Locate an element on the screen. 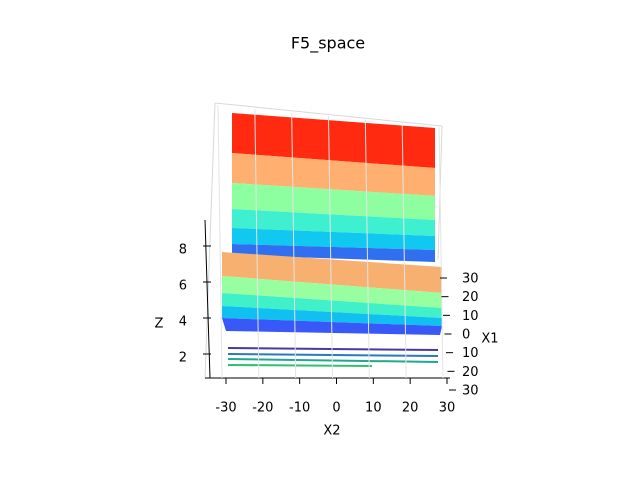 The width and height of the screenshot is (640, 480). x-axis-label: X2 is located at coordinates (331, 431).